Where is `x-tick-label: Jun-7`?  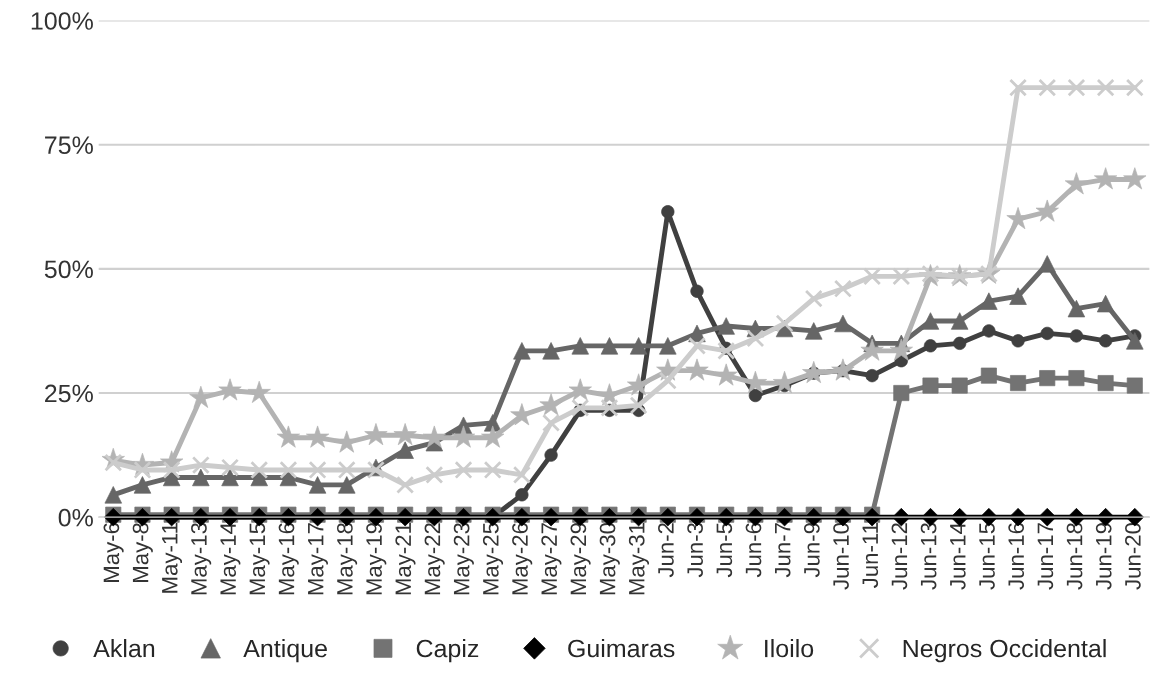 x-tick-label: Jun-7 is located at coordinates (783, 550).